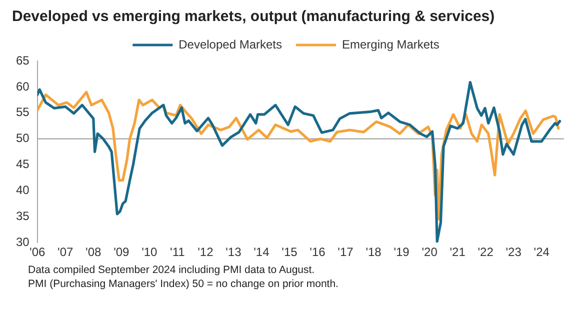 The image size is (578, 332). What do you see at coordinates (514, 252) in the screenshot?
I see `x-tick-label: '23` at bounding box center [514, 252].